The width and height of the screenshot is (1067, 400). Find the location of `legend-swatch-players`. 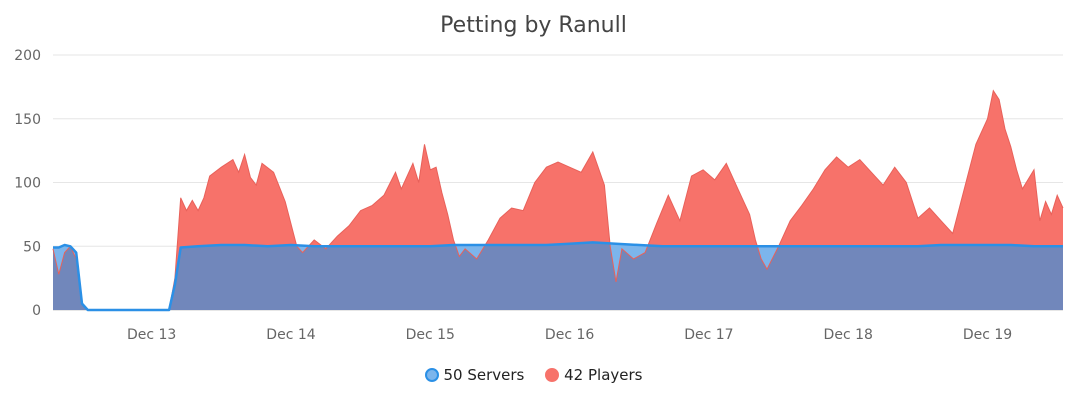

legend-swatch-players is located at coordinates (552, 375).